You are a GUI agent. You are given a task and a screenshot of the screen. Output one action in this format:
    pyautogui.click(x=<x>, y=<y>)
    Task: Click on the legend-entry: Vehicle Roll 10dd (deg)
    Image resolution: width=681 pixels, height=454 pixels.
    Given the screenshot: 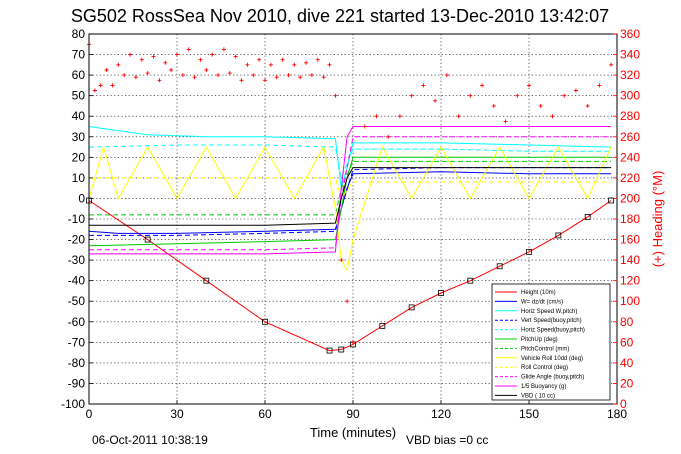 What is the action you would take?
    pyautogui.click(x=552, y=359)
    